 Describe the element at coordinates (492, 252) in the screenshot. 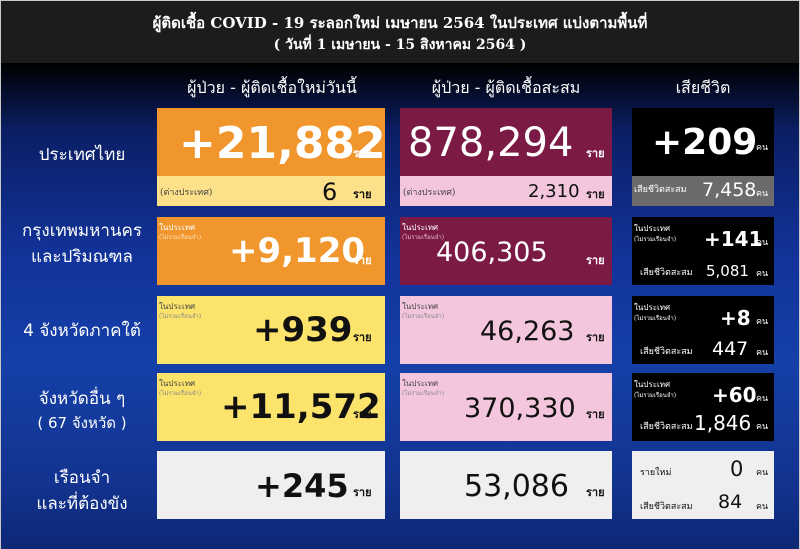

I see `value-bangkok-total: 406,305` at that location.